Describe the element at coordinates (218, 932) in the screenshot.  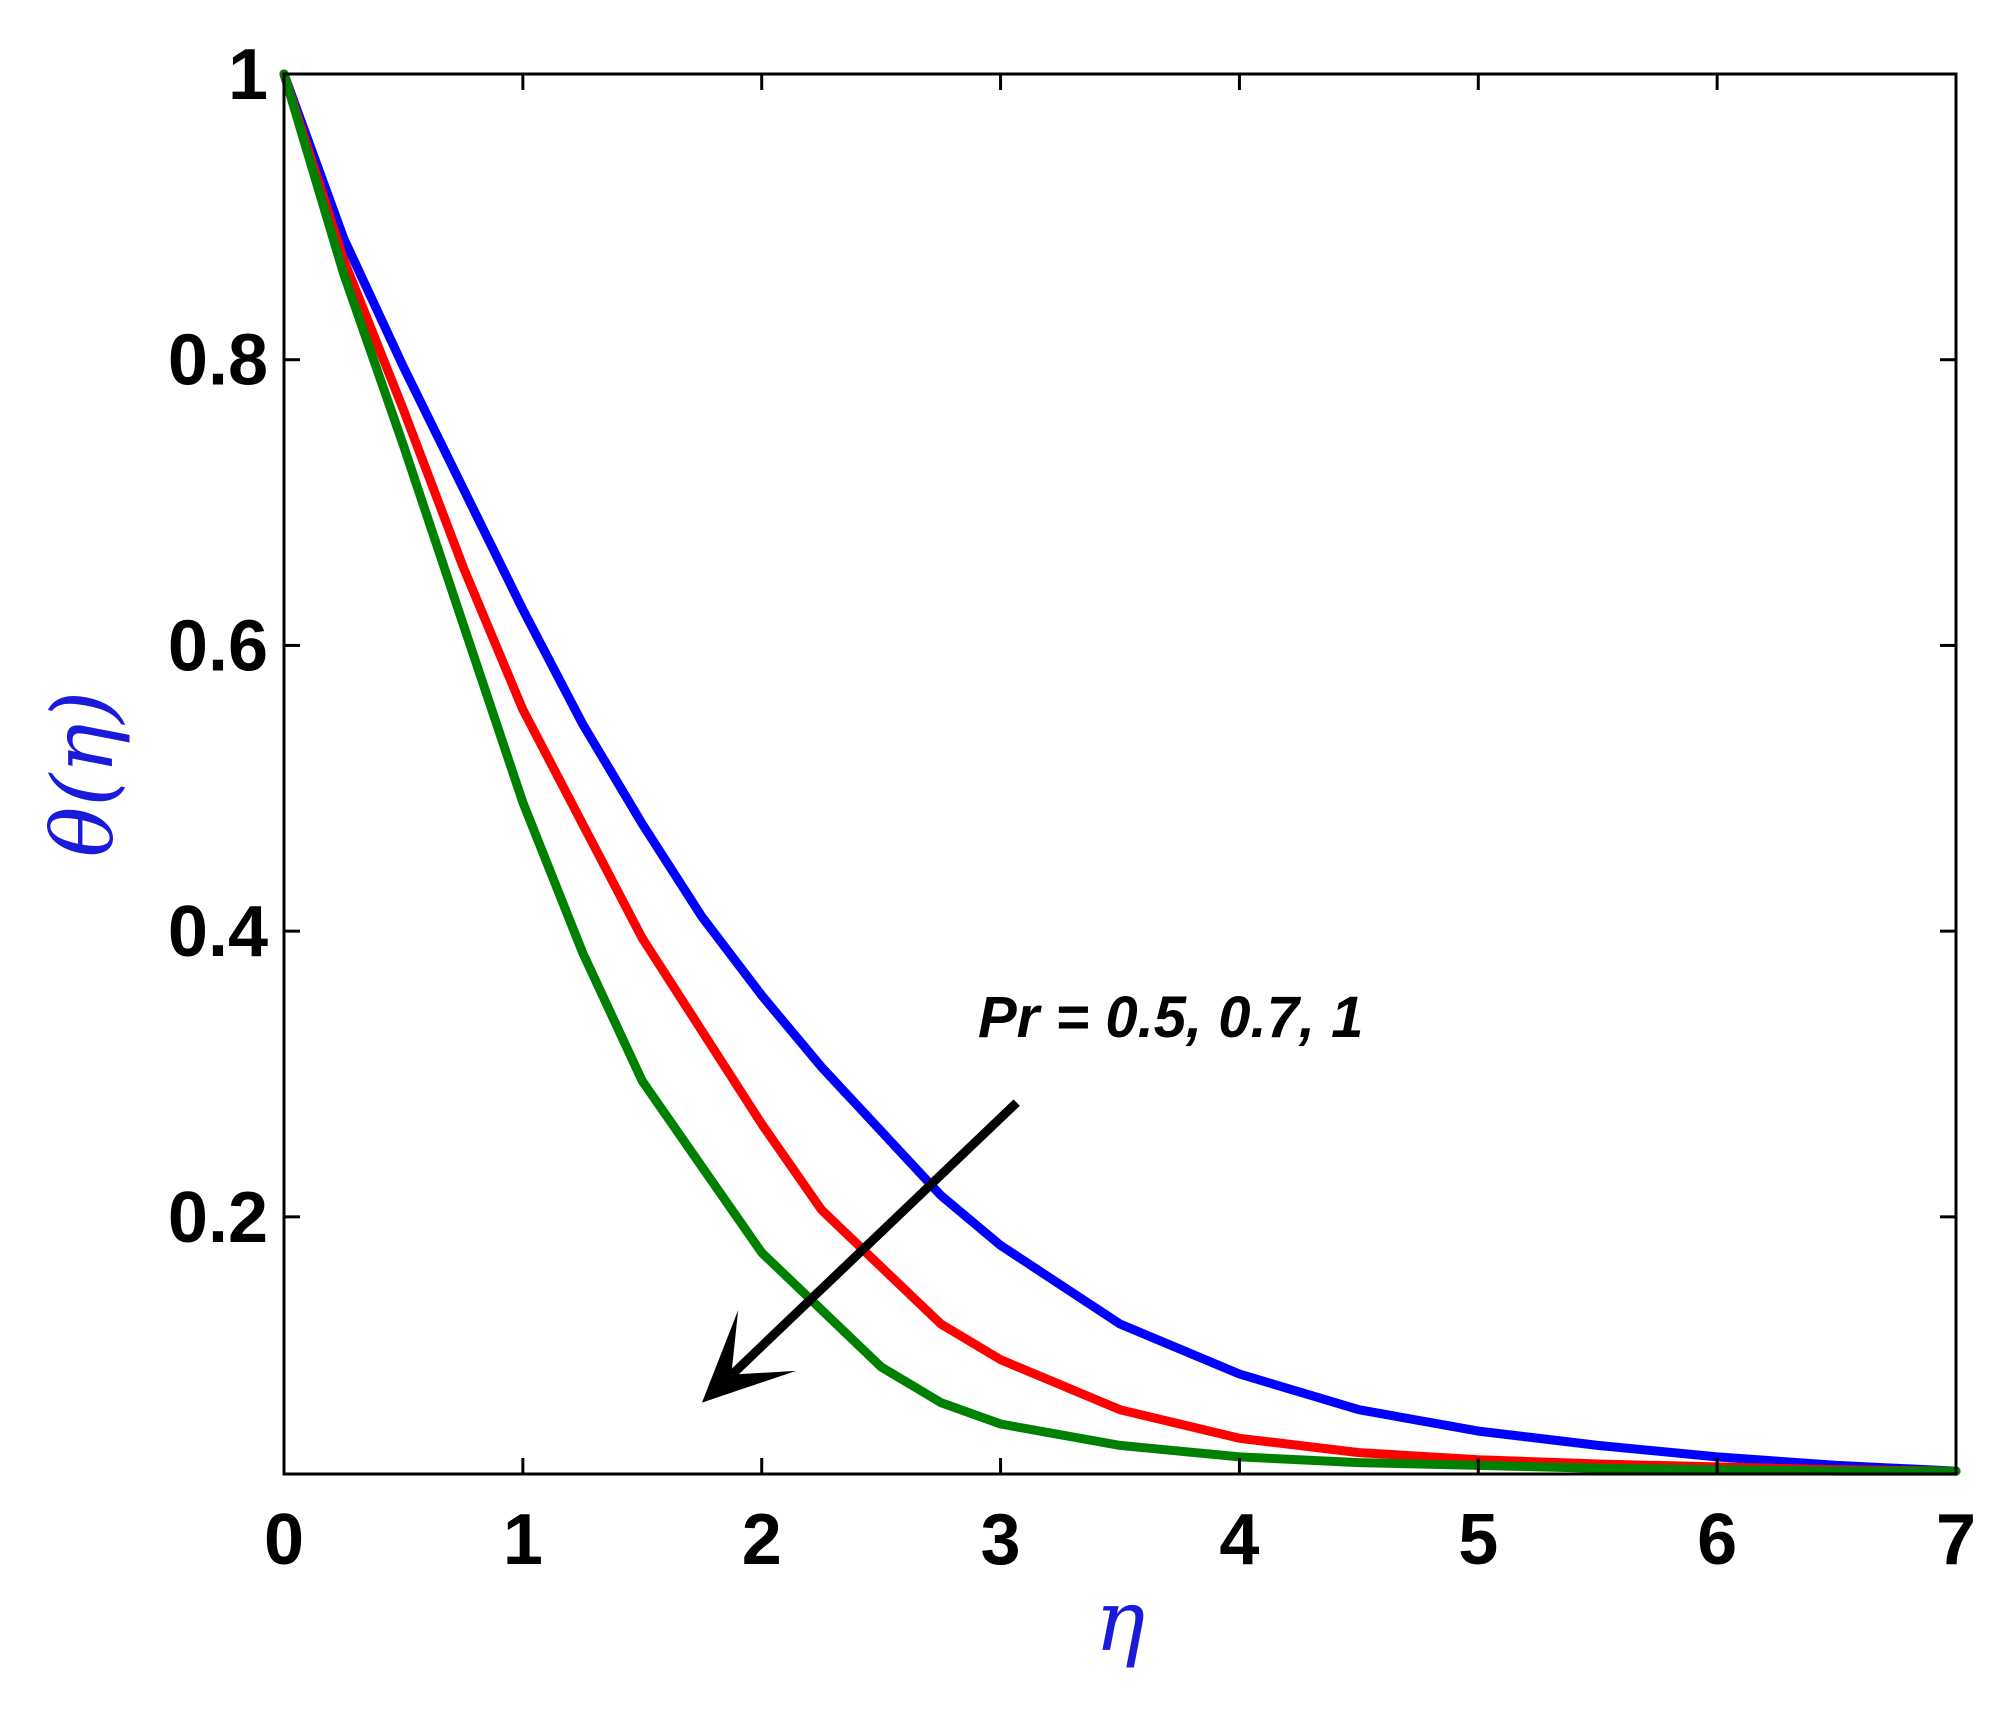
I see `y-tick-label: 0.4` at that location.